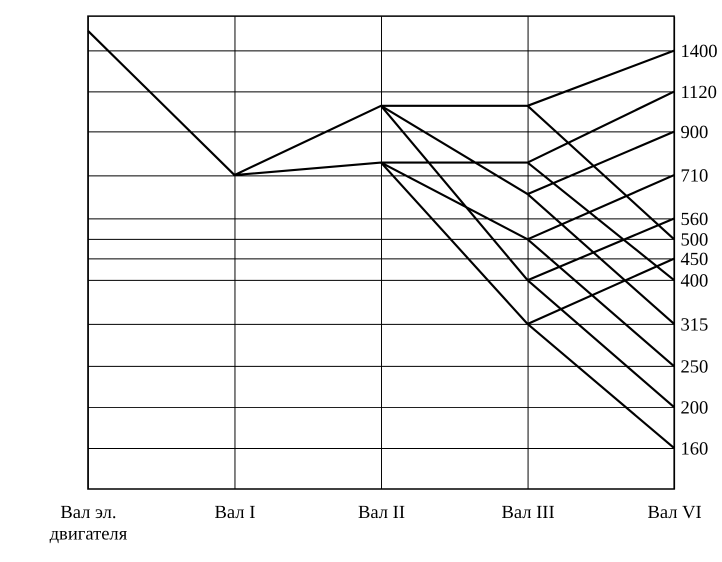 The height and width of the screenshot is (562, 722). What do you see at coordinates (382, 512) in the screenshot?
I see `x-tick-label: Вал II` at bounding box center [382, 512].